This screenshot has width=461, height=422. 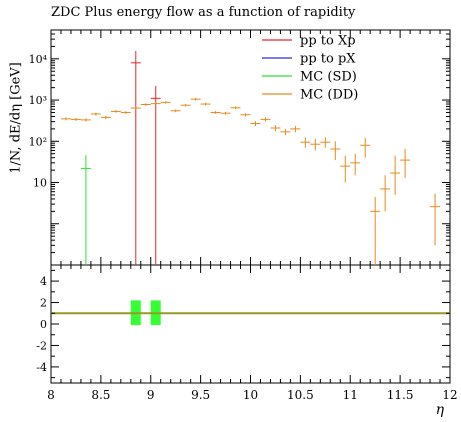 What do you see at coordinates (51, 395) in the screenshot?
I see `x-tick-label: 8` at bounding box center [51, 395].